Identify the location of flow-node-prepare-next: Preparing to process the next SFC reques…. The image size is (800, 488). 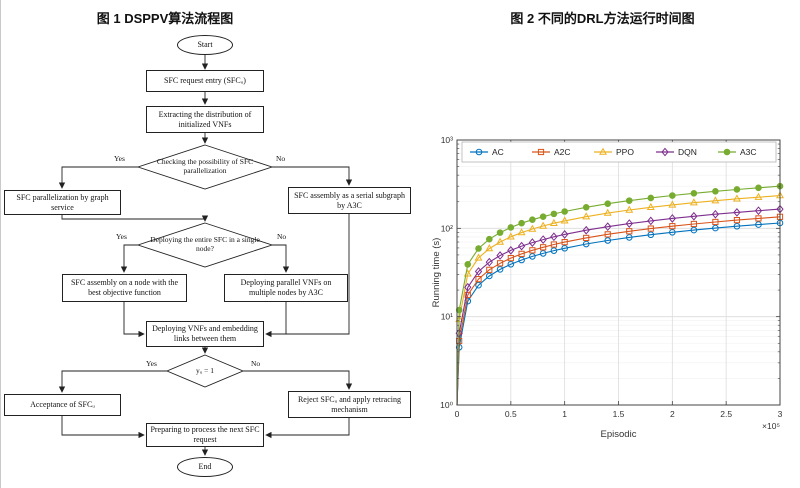
(205, 435).